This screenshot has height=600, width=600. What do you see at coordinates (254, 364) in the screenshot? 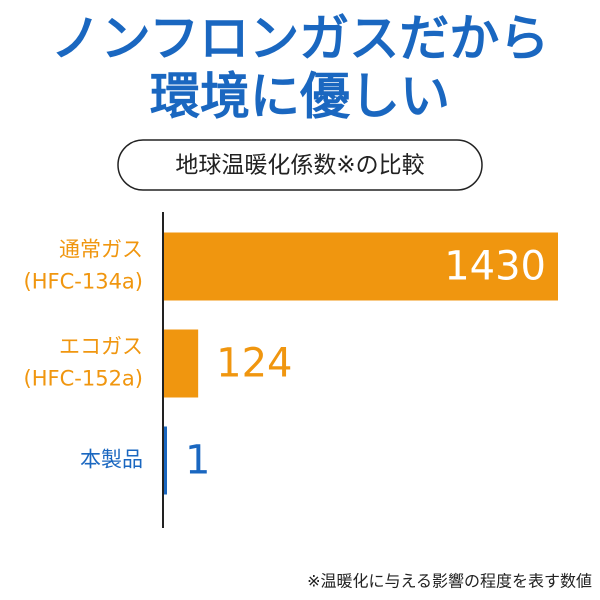
I see `value-label: 124` at bounding box center [254, 364].